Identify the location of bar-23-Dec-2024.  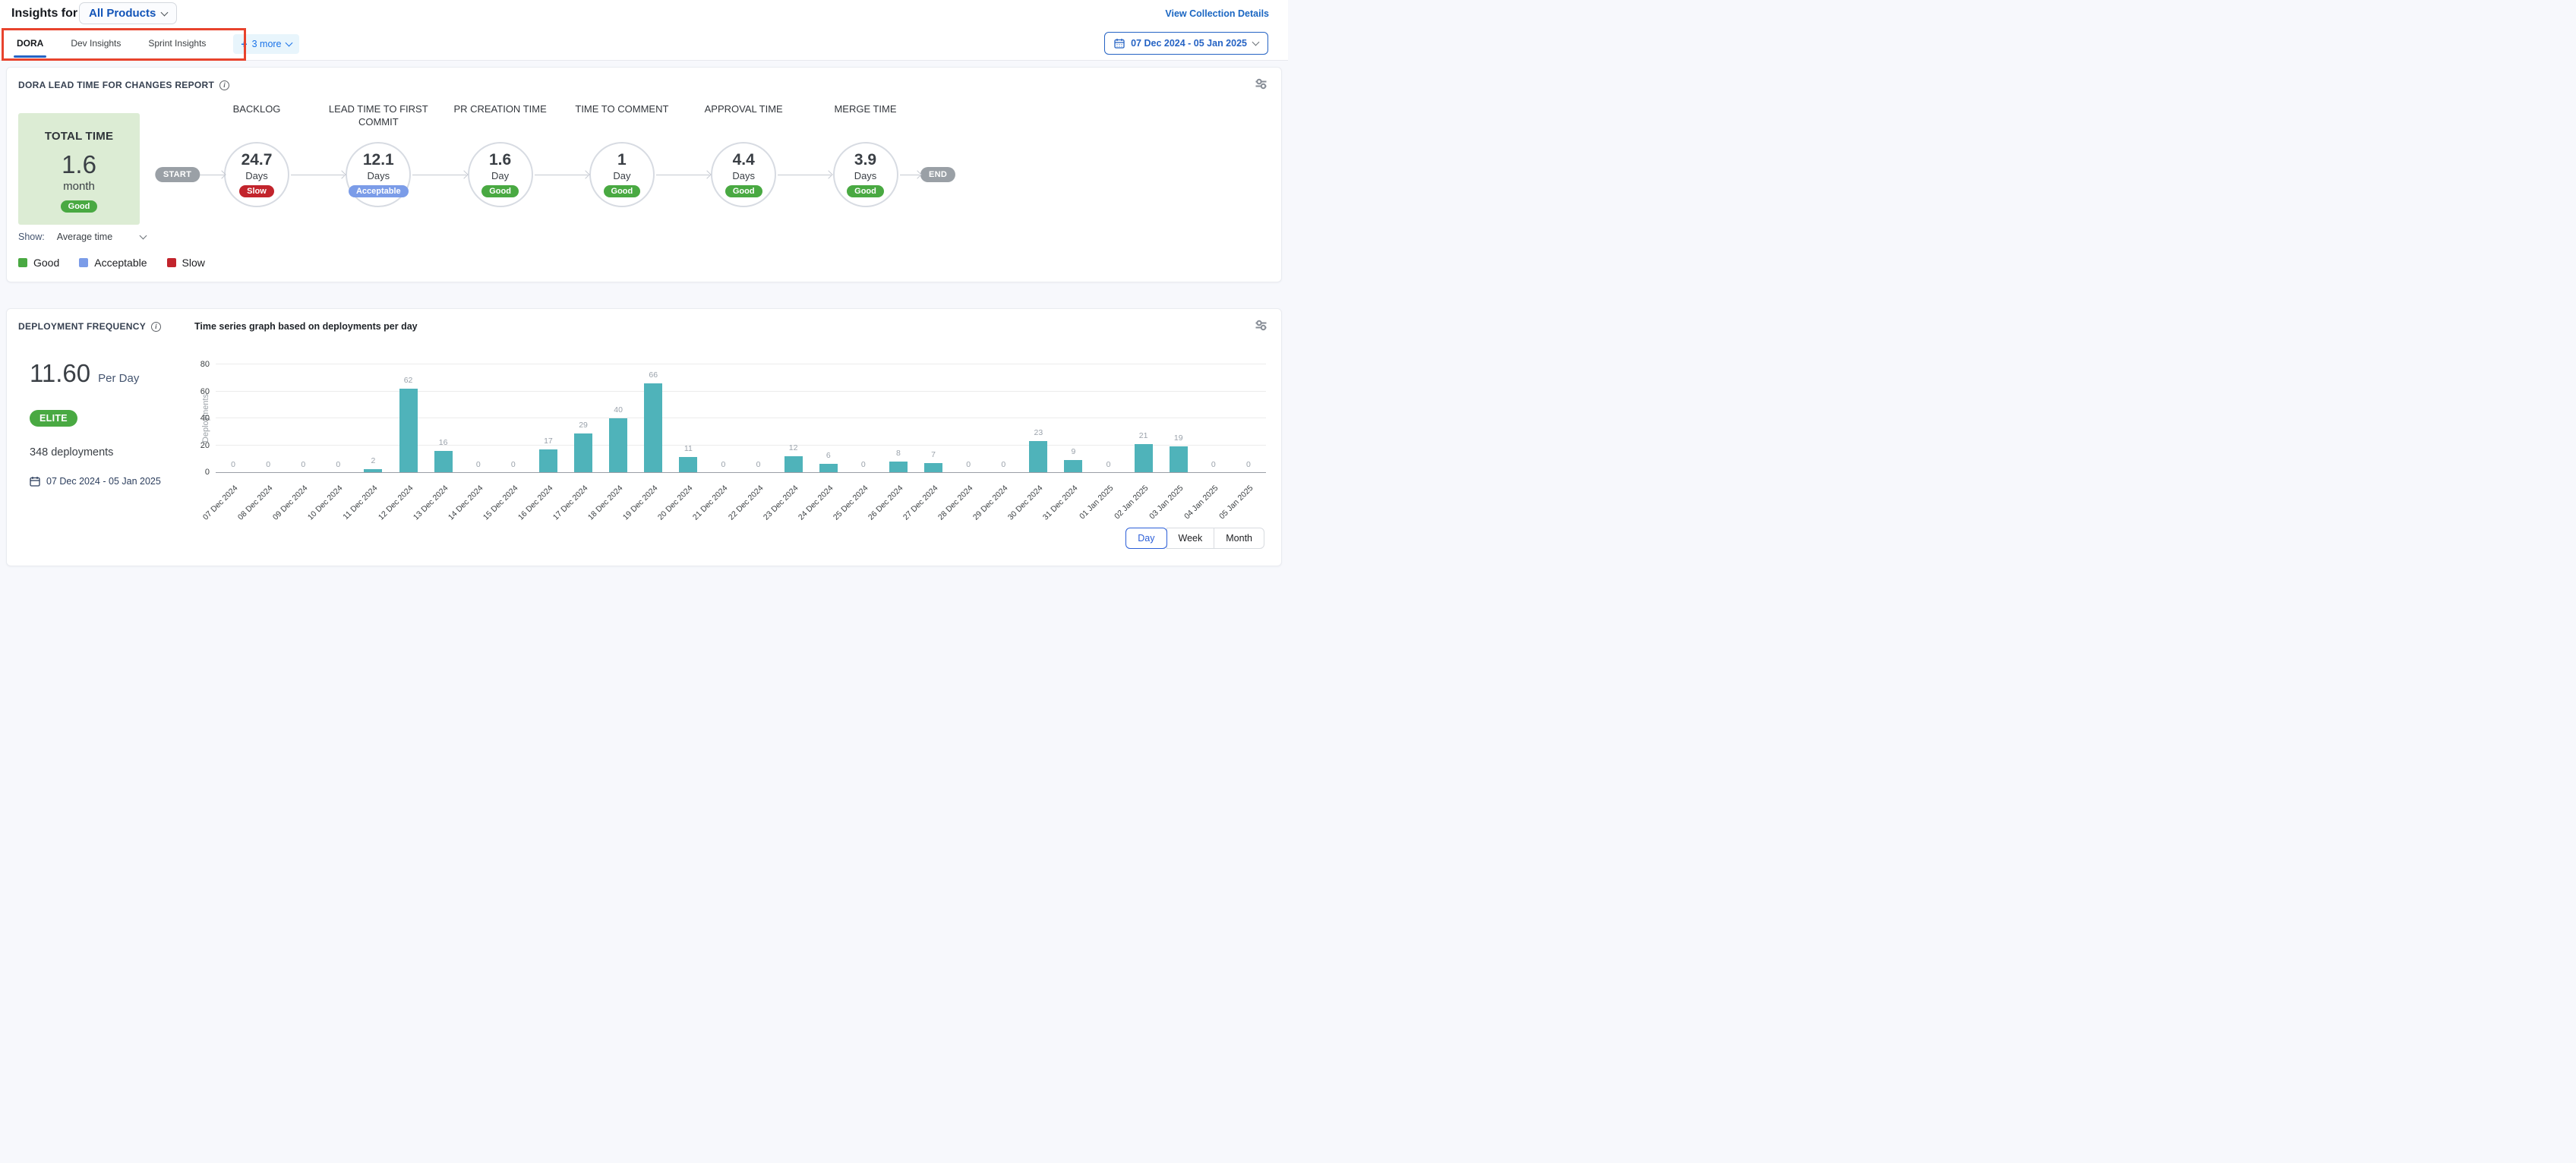
(793, 463).